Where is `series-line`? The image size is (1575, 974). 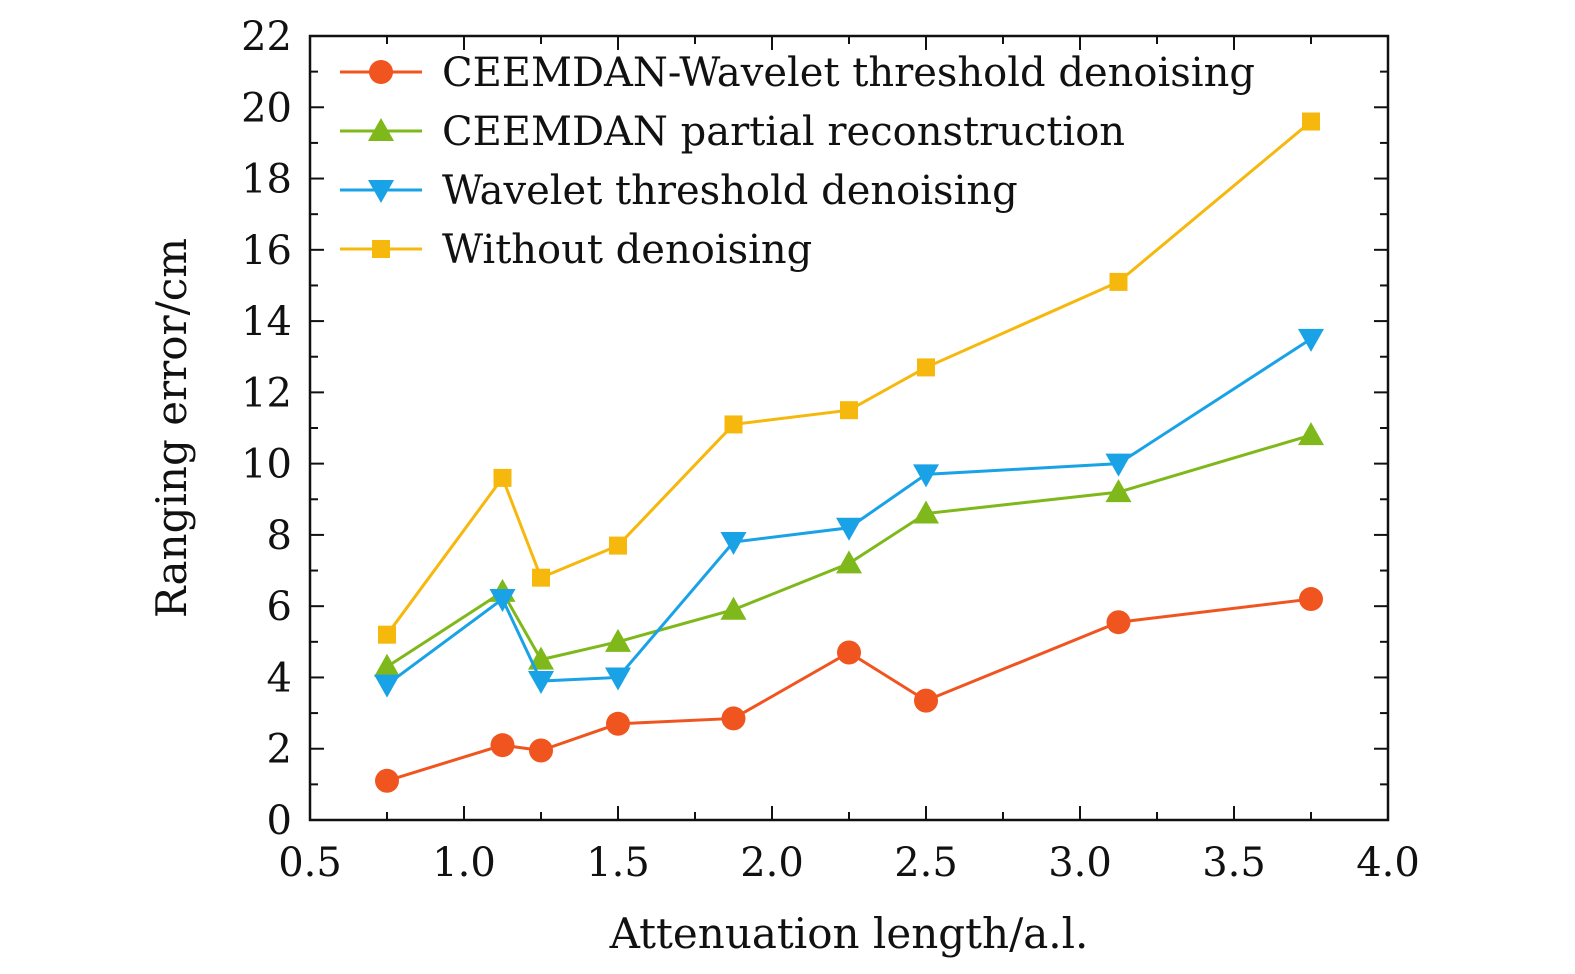 series-line is located at coordinates (849, 690).